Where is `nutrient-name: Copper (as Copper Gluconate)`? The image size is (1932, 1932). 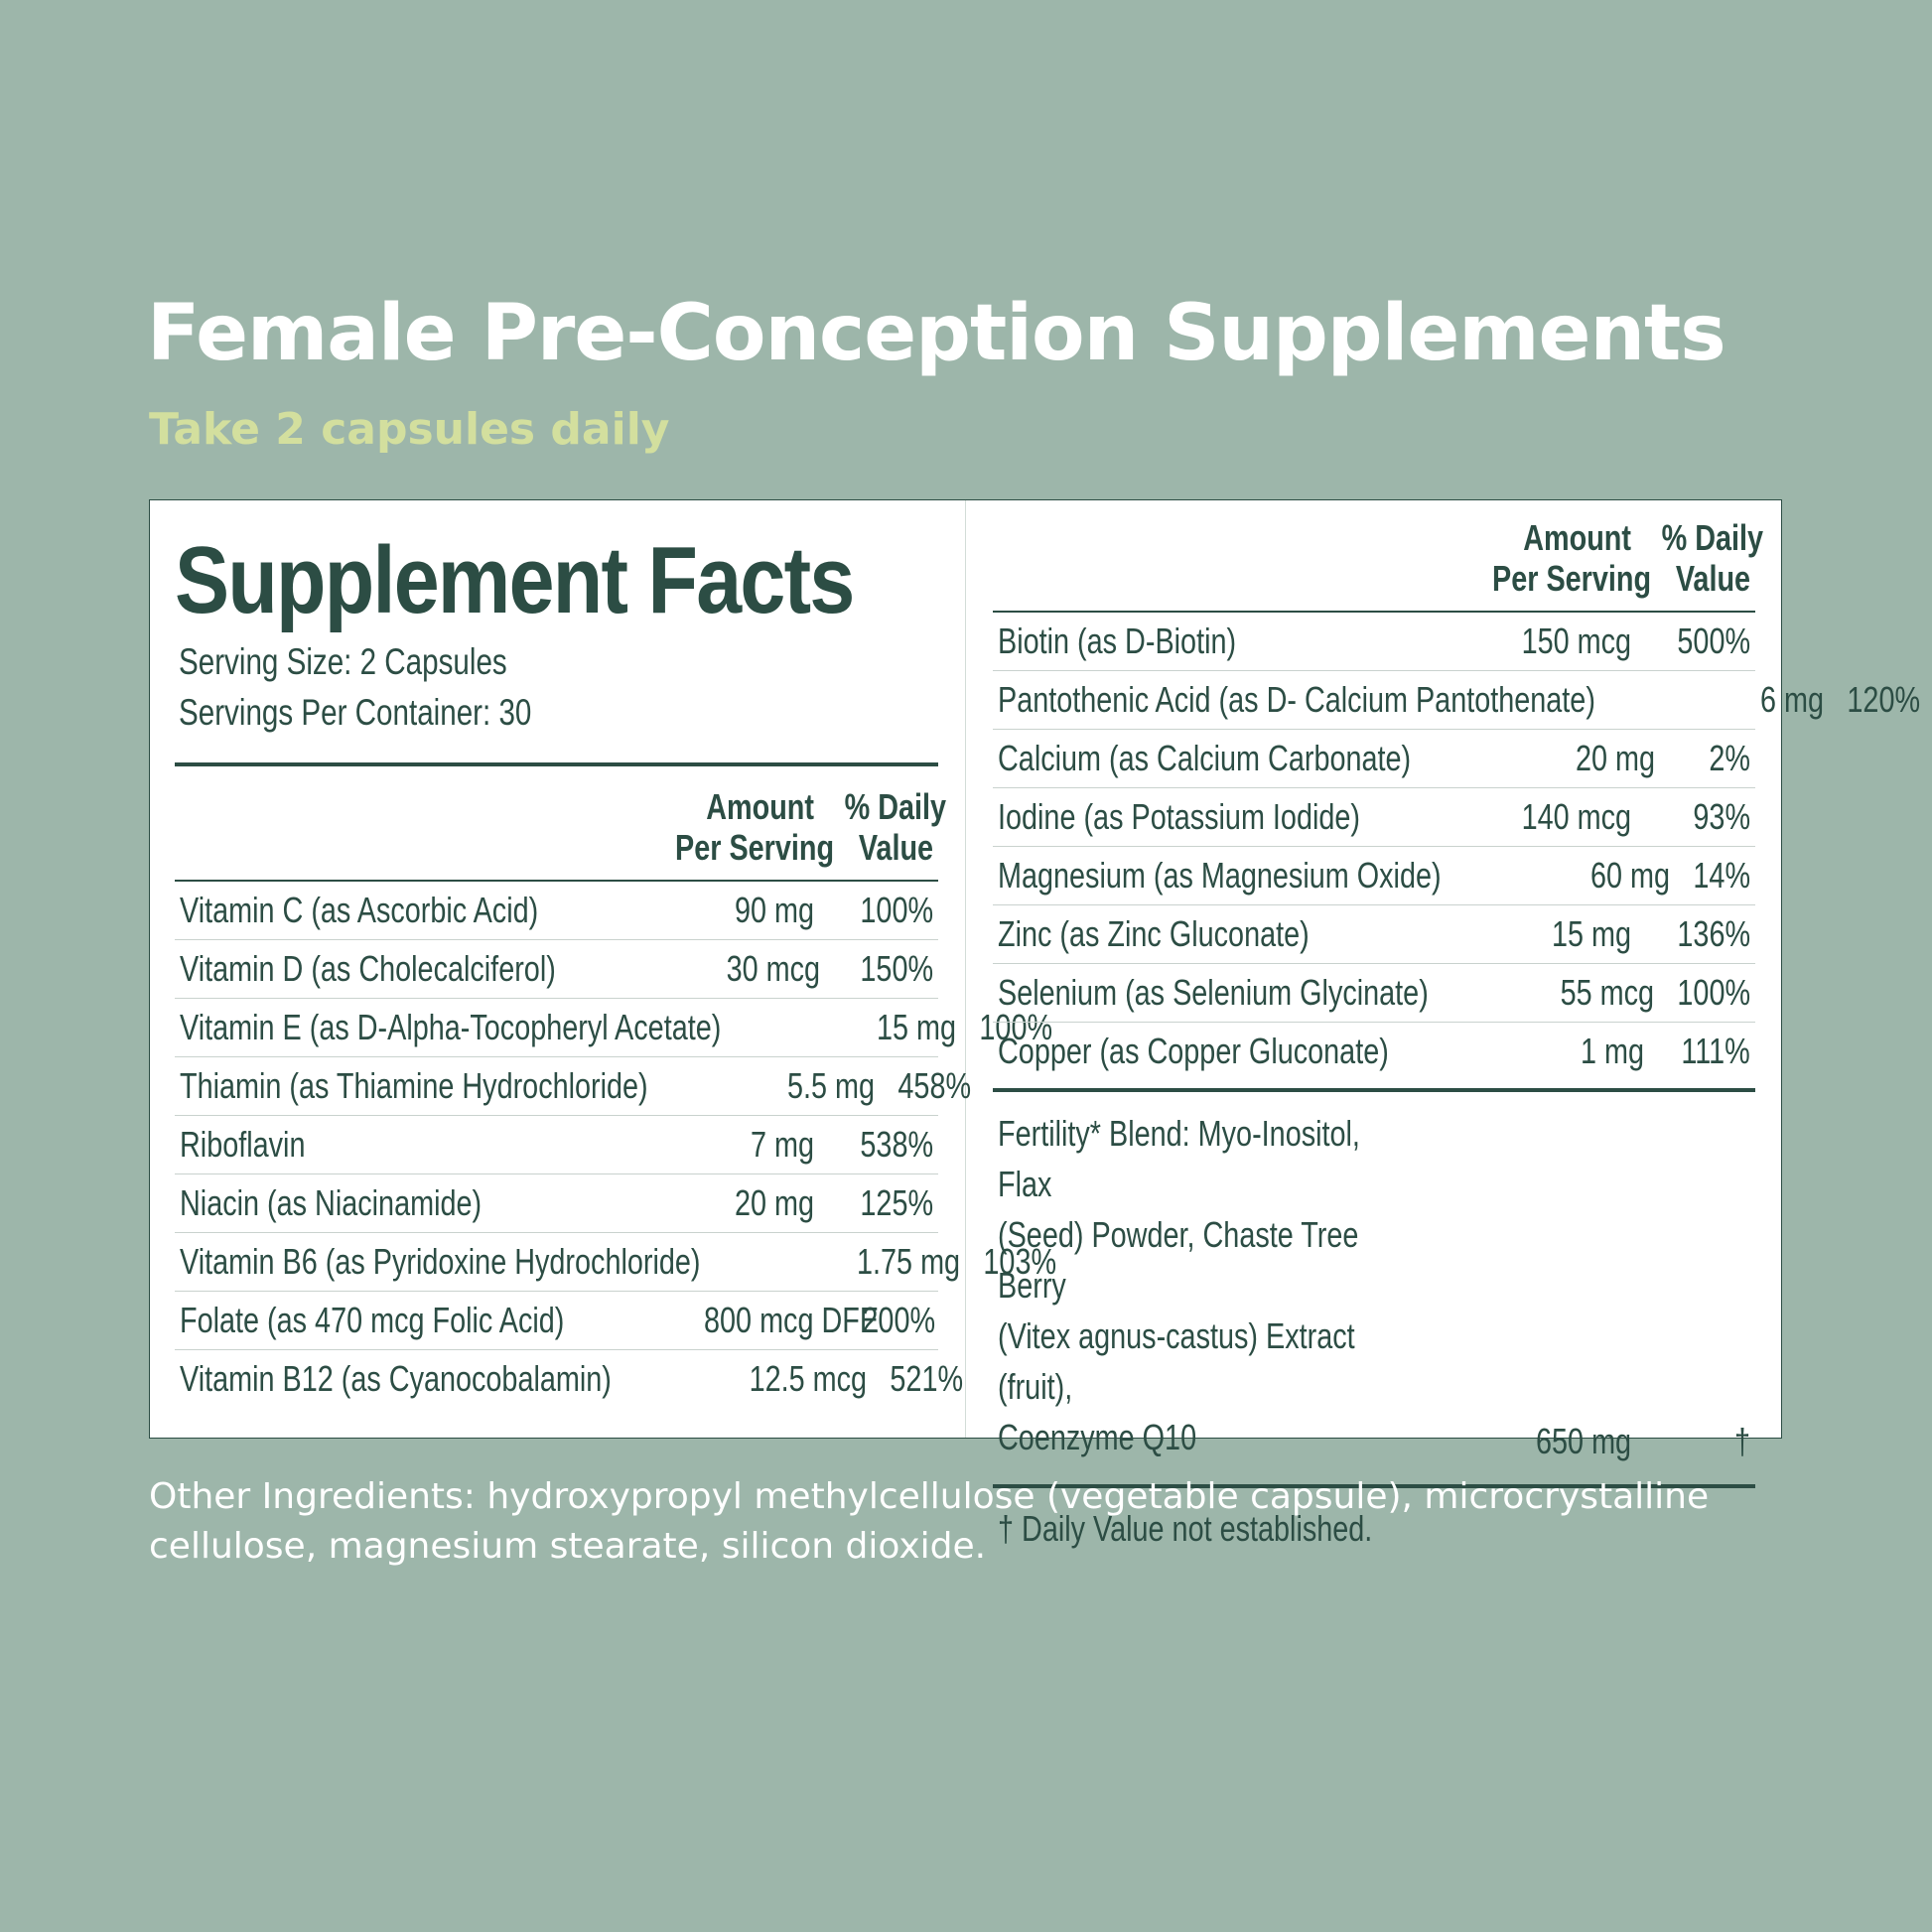 nutrient-name: Copper (as Copper Gluconate) is located at coordinates (1194, 1051).